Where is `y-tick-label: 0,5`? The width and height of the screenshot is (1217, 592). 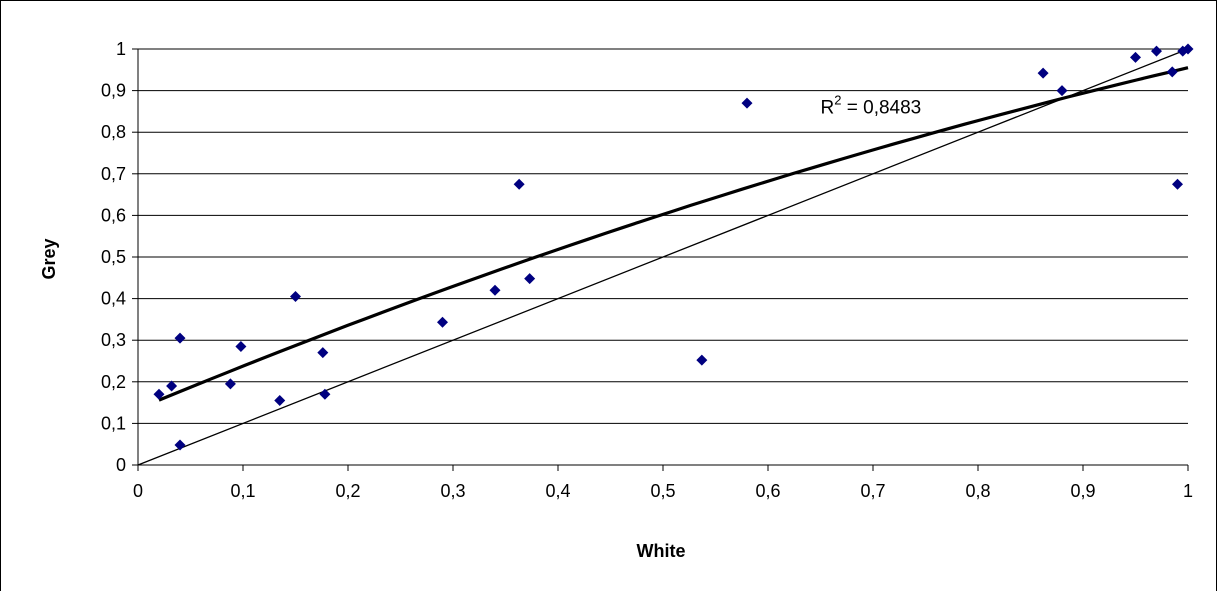 y-tick-label: 0,5 is located at coordinates (113, 257).